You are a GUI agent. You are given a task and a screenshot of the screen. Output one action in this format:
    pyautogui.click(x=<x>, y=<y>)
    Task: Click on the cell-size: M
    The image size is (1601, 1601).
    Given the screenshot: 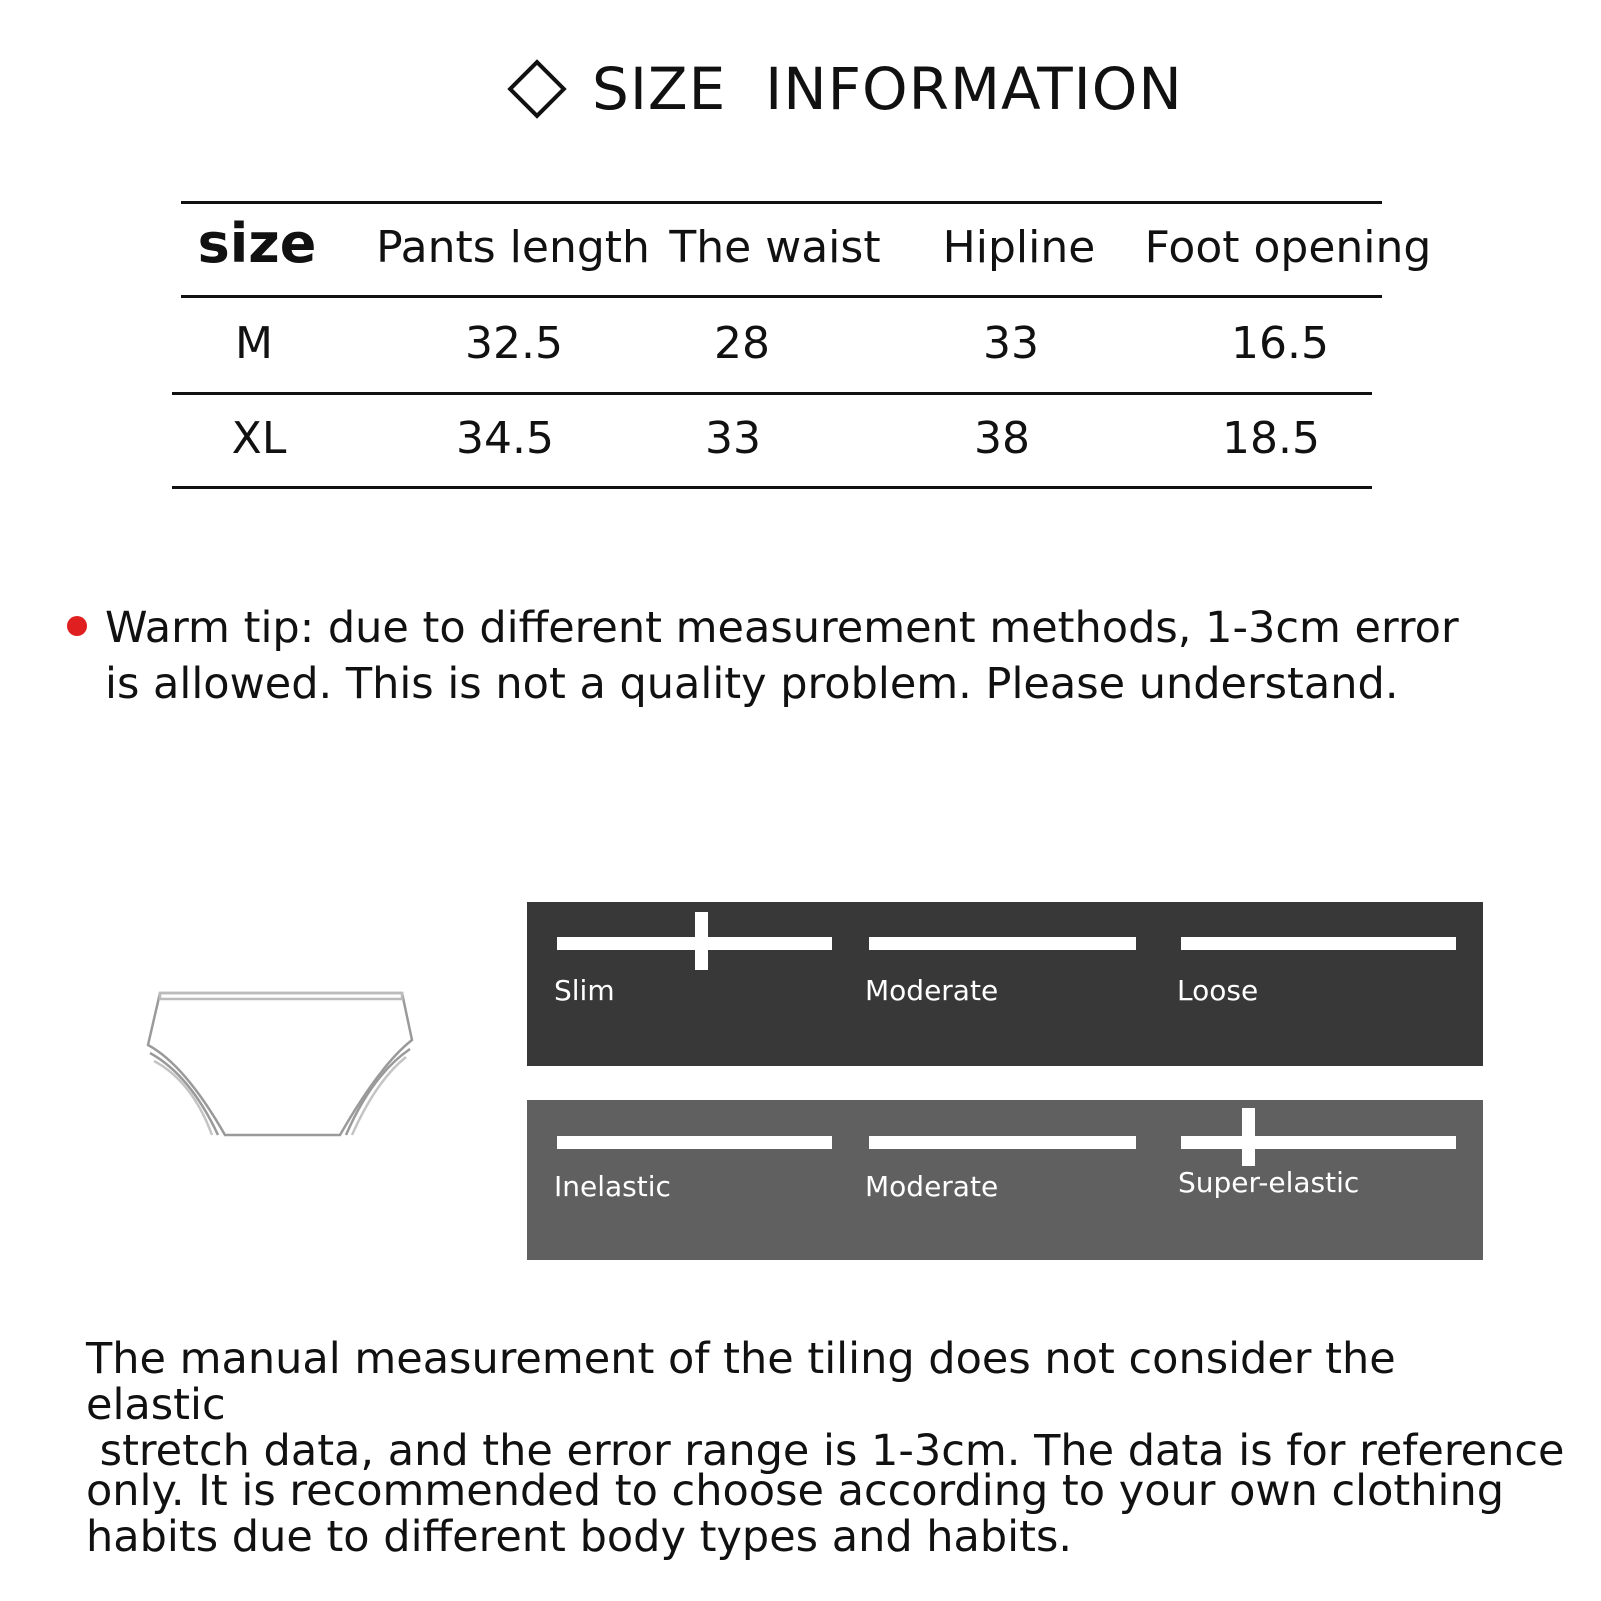 What is the action you would take?
    pyautogui.click(x=254, y=343)
    